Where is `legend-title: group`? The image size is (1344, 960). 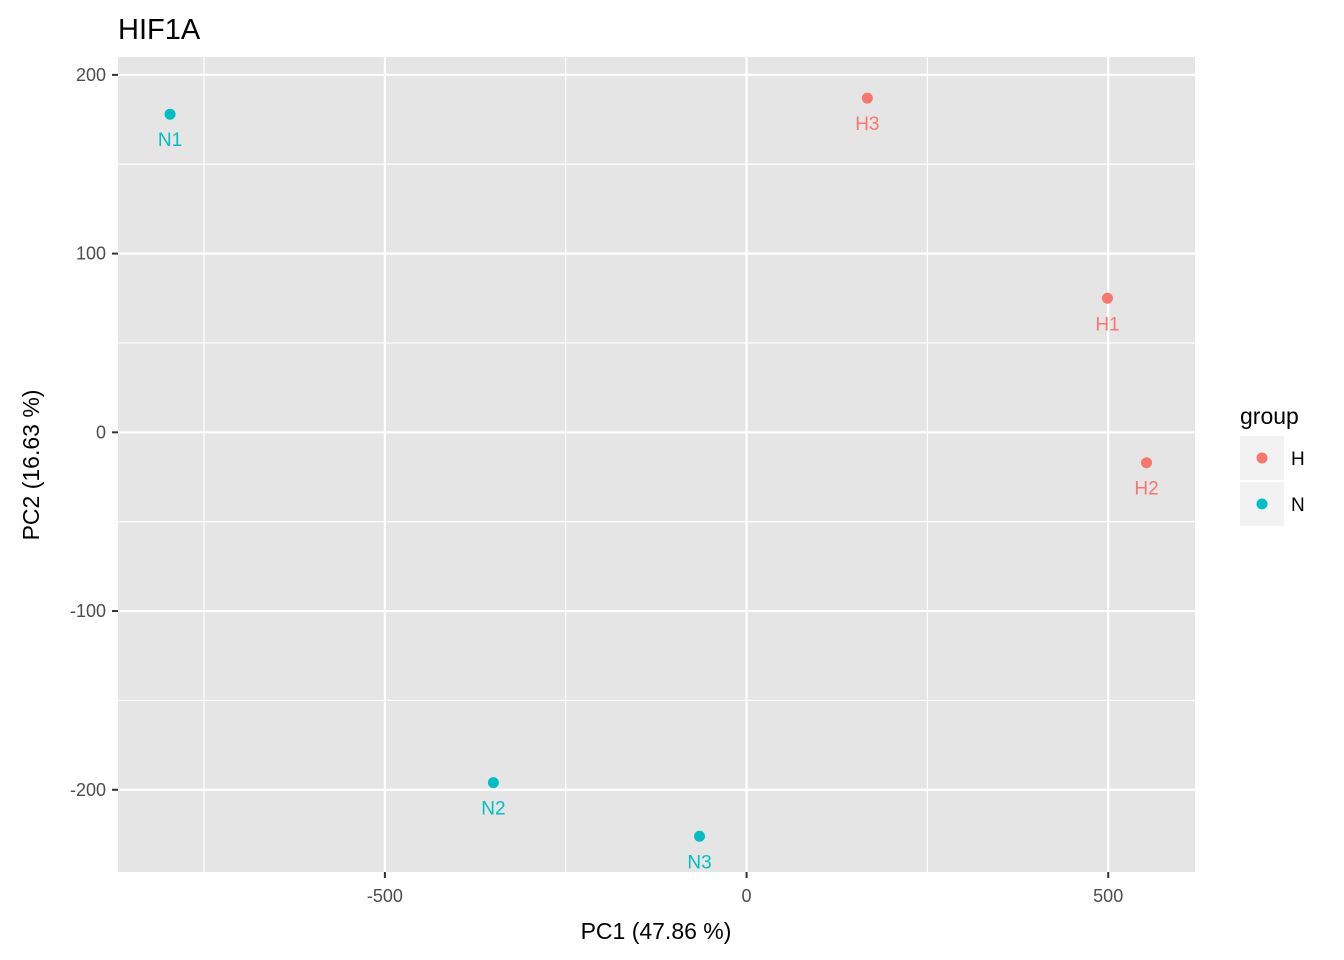
legend-title: group is located at coordinates (1269, 416).